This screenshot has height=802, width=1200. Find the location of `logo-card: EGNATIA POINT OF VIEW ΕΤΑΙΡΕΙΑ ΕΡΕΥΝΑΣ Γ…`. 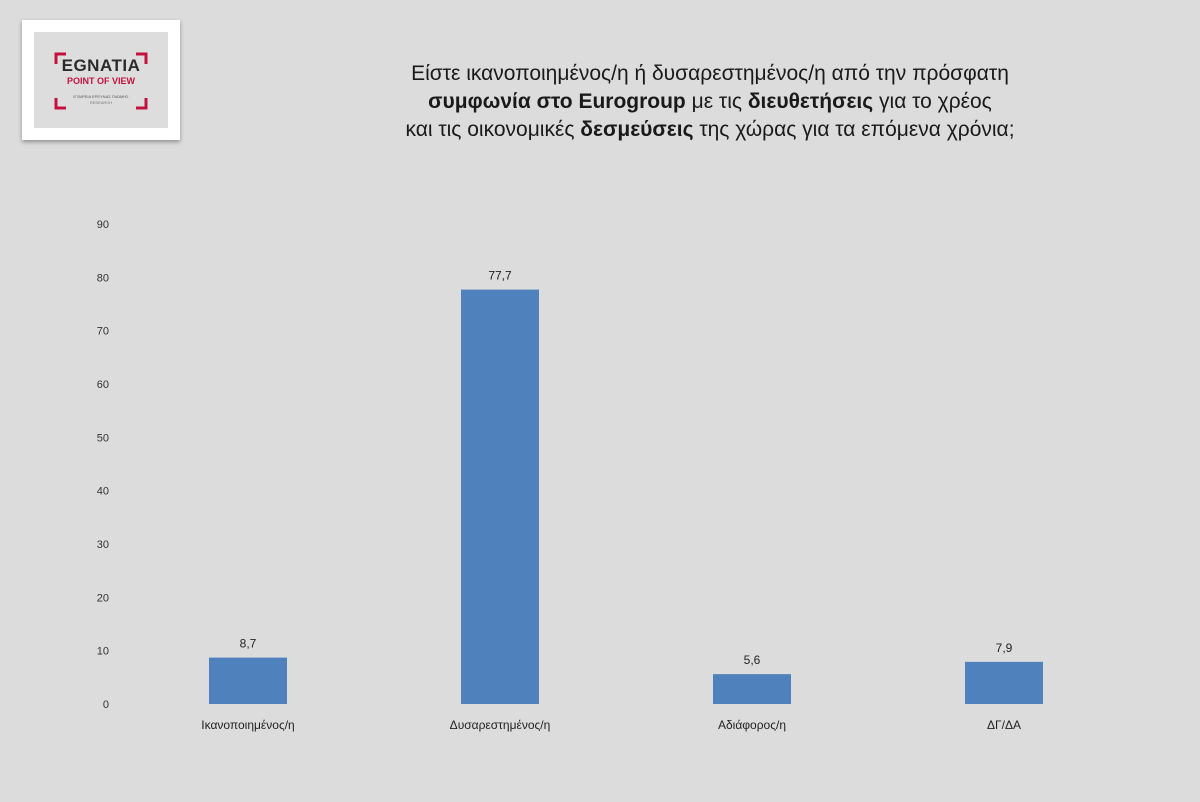

logo-card: EGNATIA POINT OF VIEW ΕΤΑΙΡΕΙΑ ΕΡΕΥΝΑΣ Γ… is located at coordinates (101, 80).